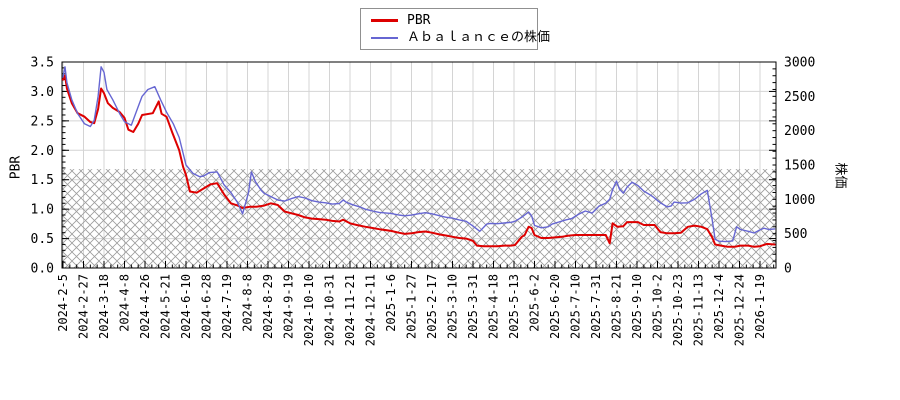 The width and height of the screenshot is (900, 400). I want to click on svg-text: 2025-5-13, so click(514, 306).